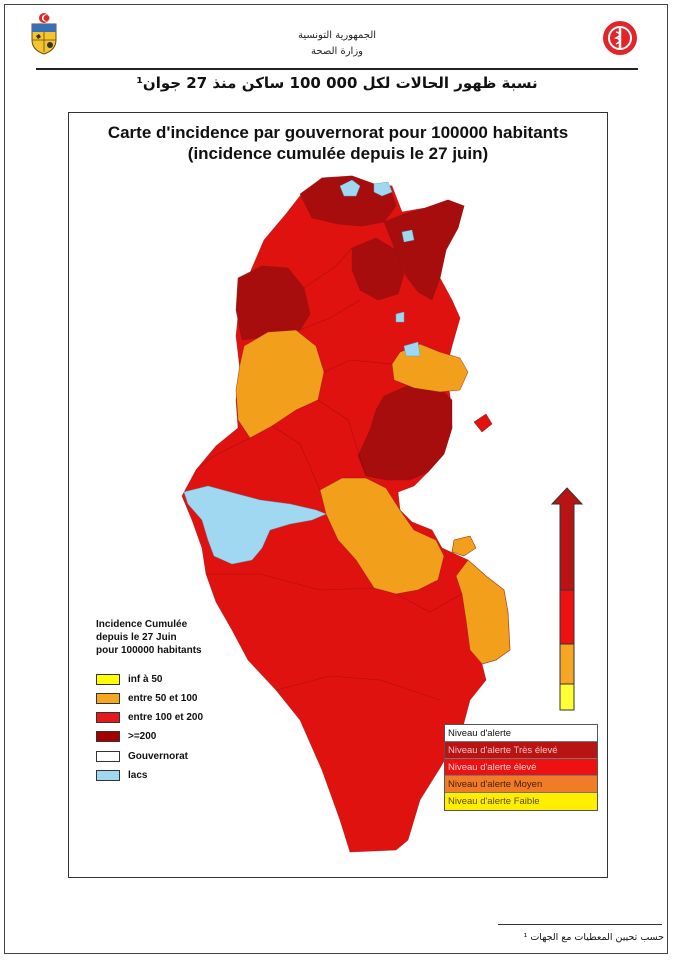  What do you see at coordinates (521, 750) in the screenshot?
I see `alert-row-tres-eleve: Niveau d'alerte Très élevé` at bounding box center [521, 750].